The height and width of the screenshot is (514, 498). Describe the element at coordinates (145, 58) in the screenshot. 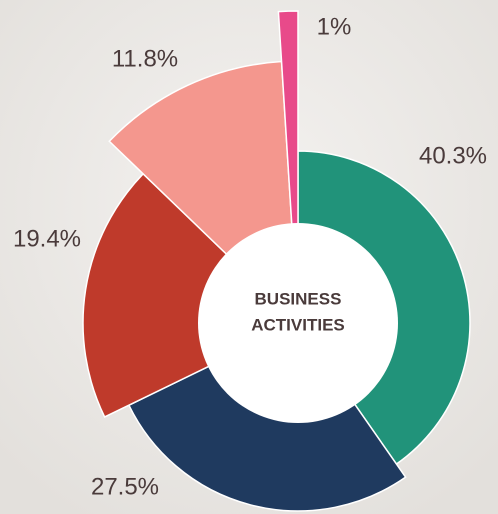

I see `value-label: 11.8%` at that location.